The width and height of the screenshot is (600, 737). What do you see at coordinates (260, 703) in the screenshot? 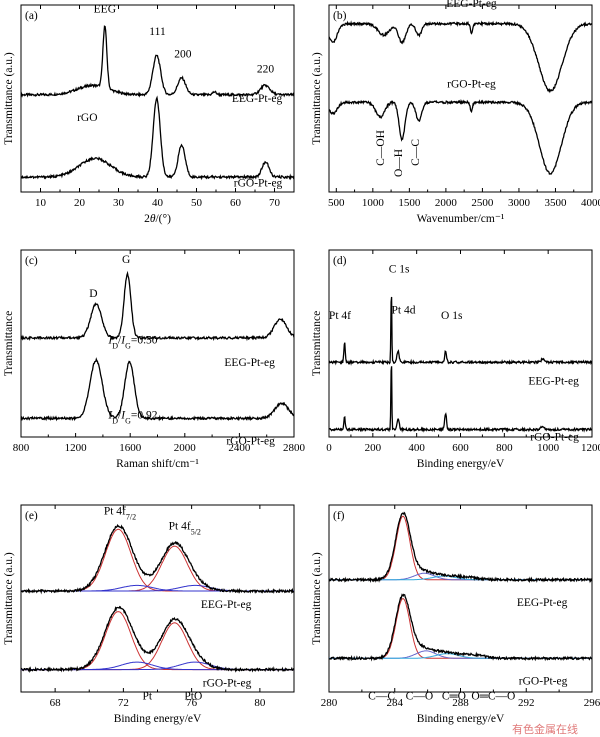
I see `x-tick-label: 80` at bounding box center [260, 703].